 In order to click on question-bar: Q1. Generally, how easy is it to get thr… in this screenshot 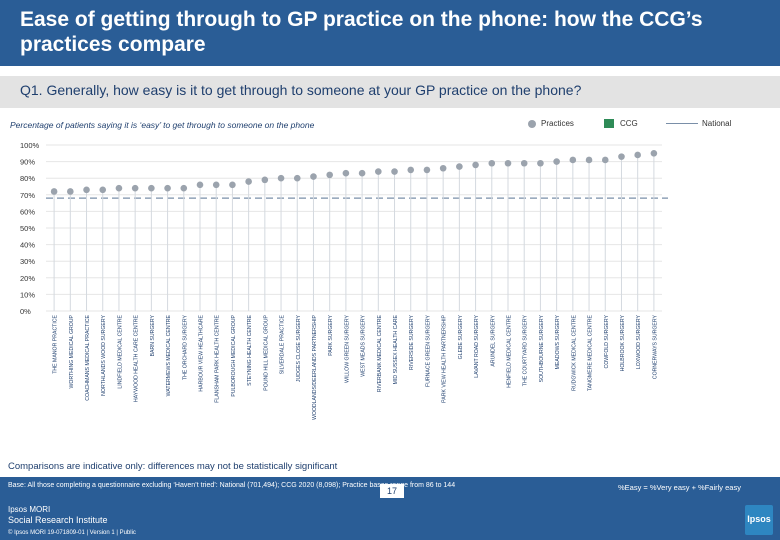, I will do `click(390, 92)`.